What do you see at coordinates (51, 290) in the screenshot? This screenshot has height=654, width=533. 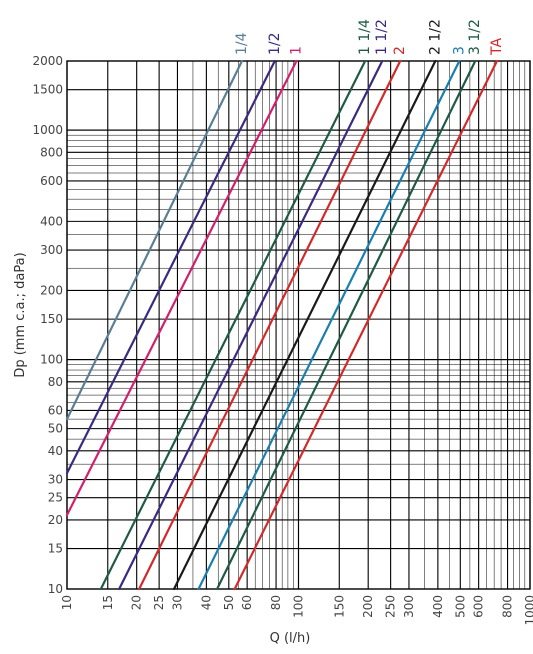 I see `y-tick-label: 200` at bounding box center [51, 290].